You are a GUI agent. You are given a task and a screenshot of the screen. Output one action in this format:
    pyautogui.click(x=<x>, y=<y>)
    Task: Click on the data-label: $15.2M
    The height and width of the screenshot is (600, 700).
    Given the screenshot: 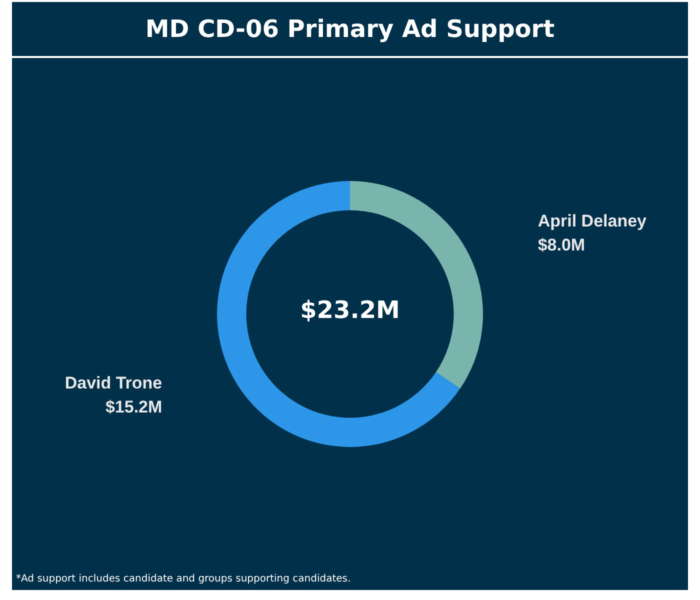 What is the action you would take?
    pyautogui.click(x=133, y=407)
    